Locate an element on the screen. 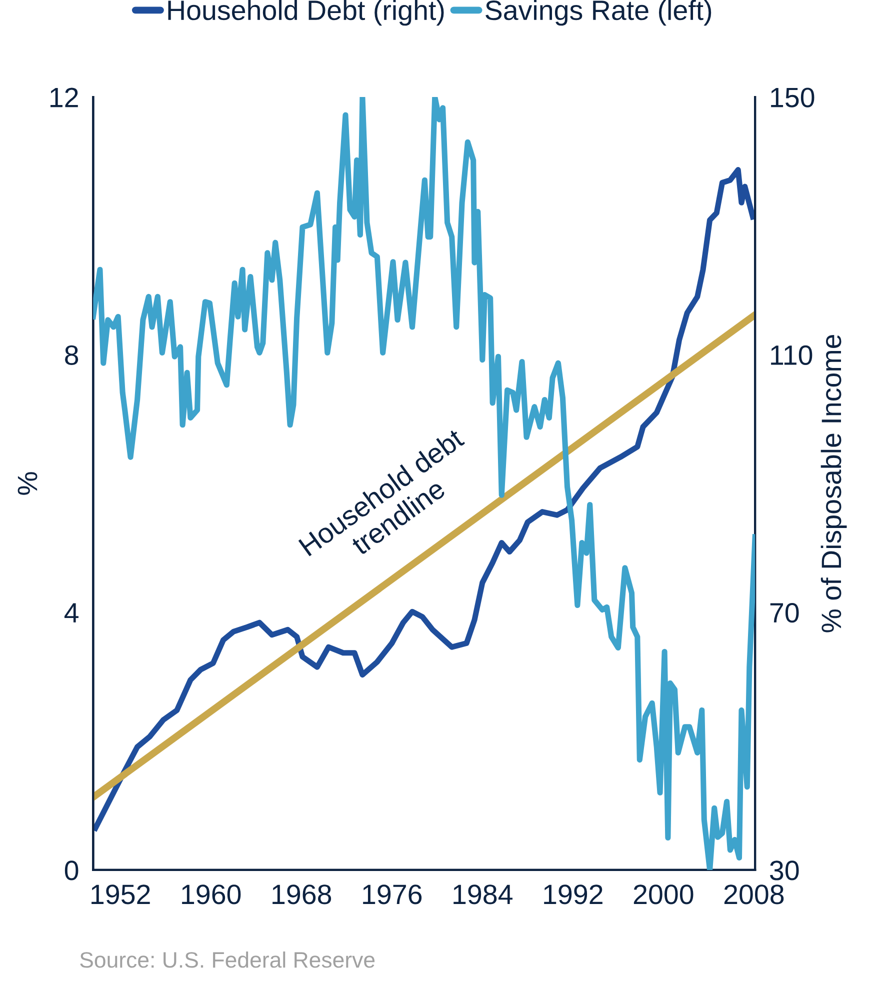 The width and height of the screenshot is (879, 985). y-tick-label: 4 is located at coordinates (71, 612).